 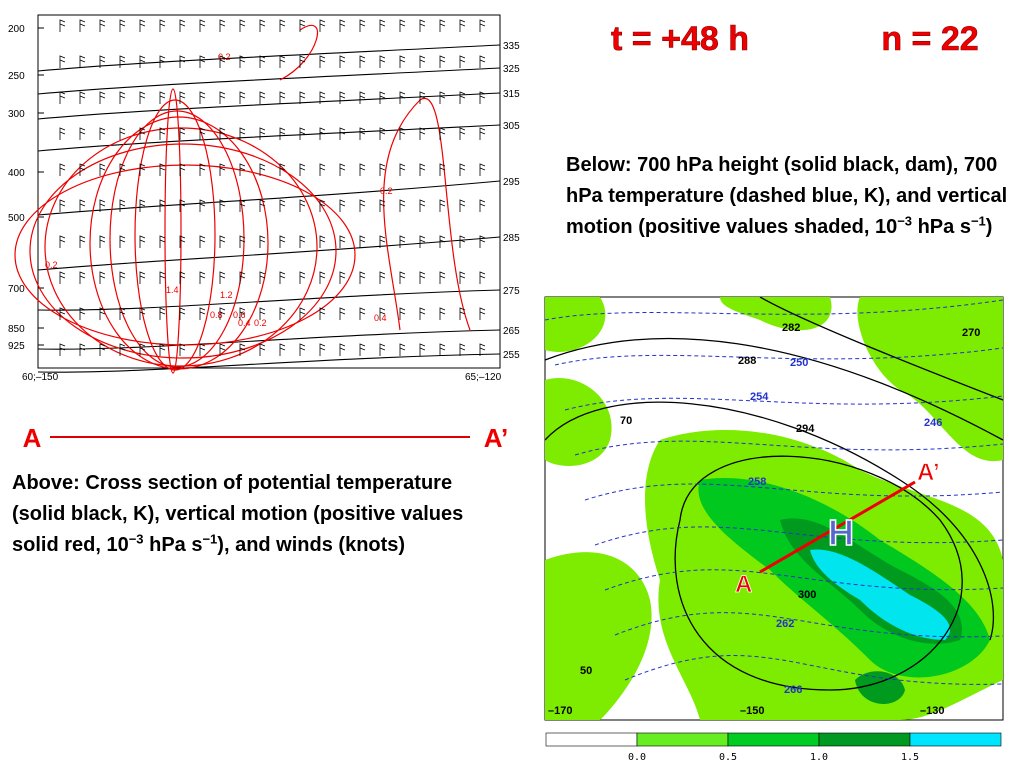 What do you see at coordinates (805, 429) in the screenshot?
I see `height-label: 294` at bounding box center [805, 429].